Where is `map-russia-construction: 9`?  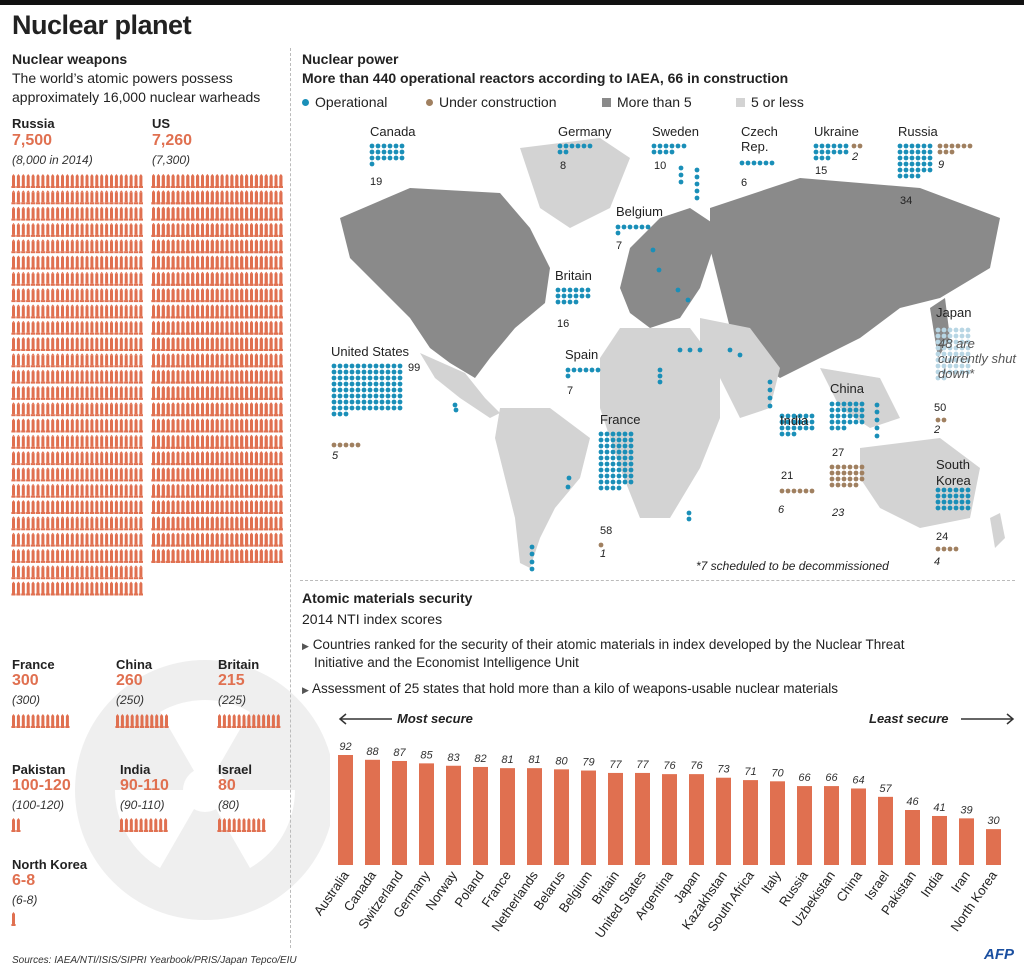 map-russia-construction: 9 is located at coordinates (941, 165).